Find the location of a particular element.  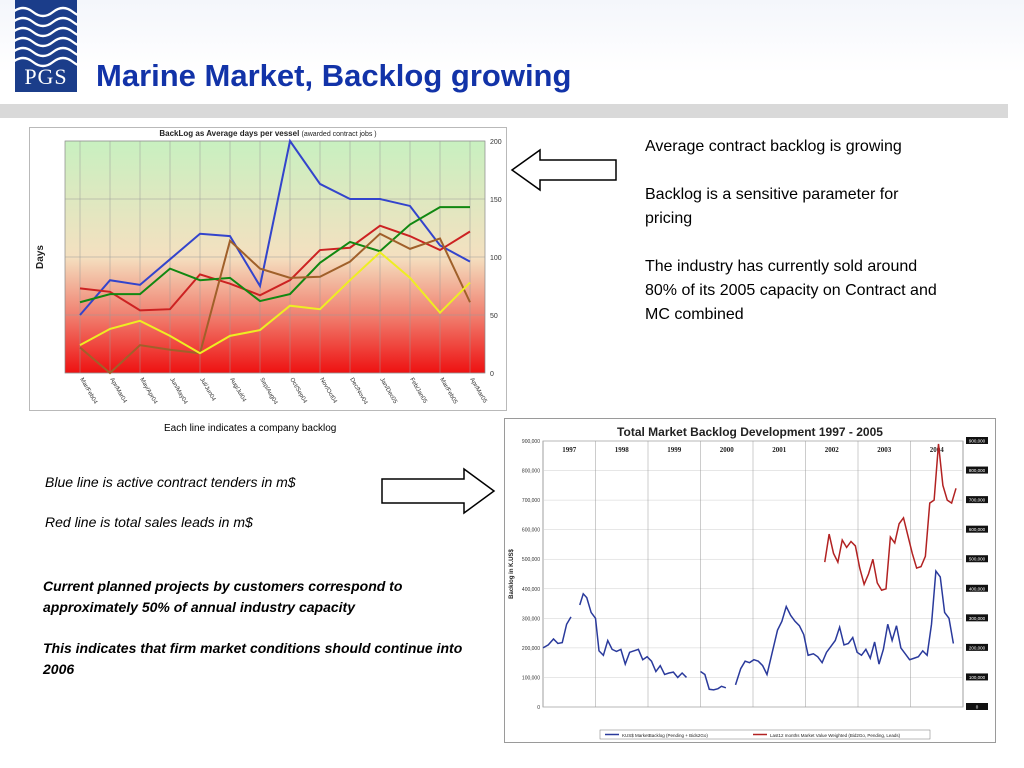

chart2-year-label: 1998 is located at coordinates (622, 450).